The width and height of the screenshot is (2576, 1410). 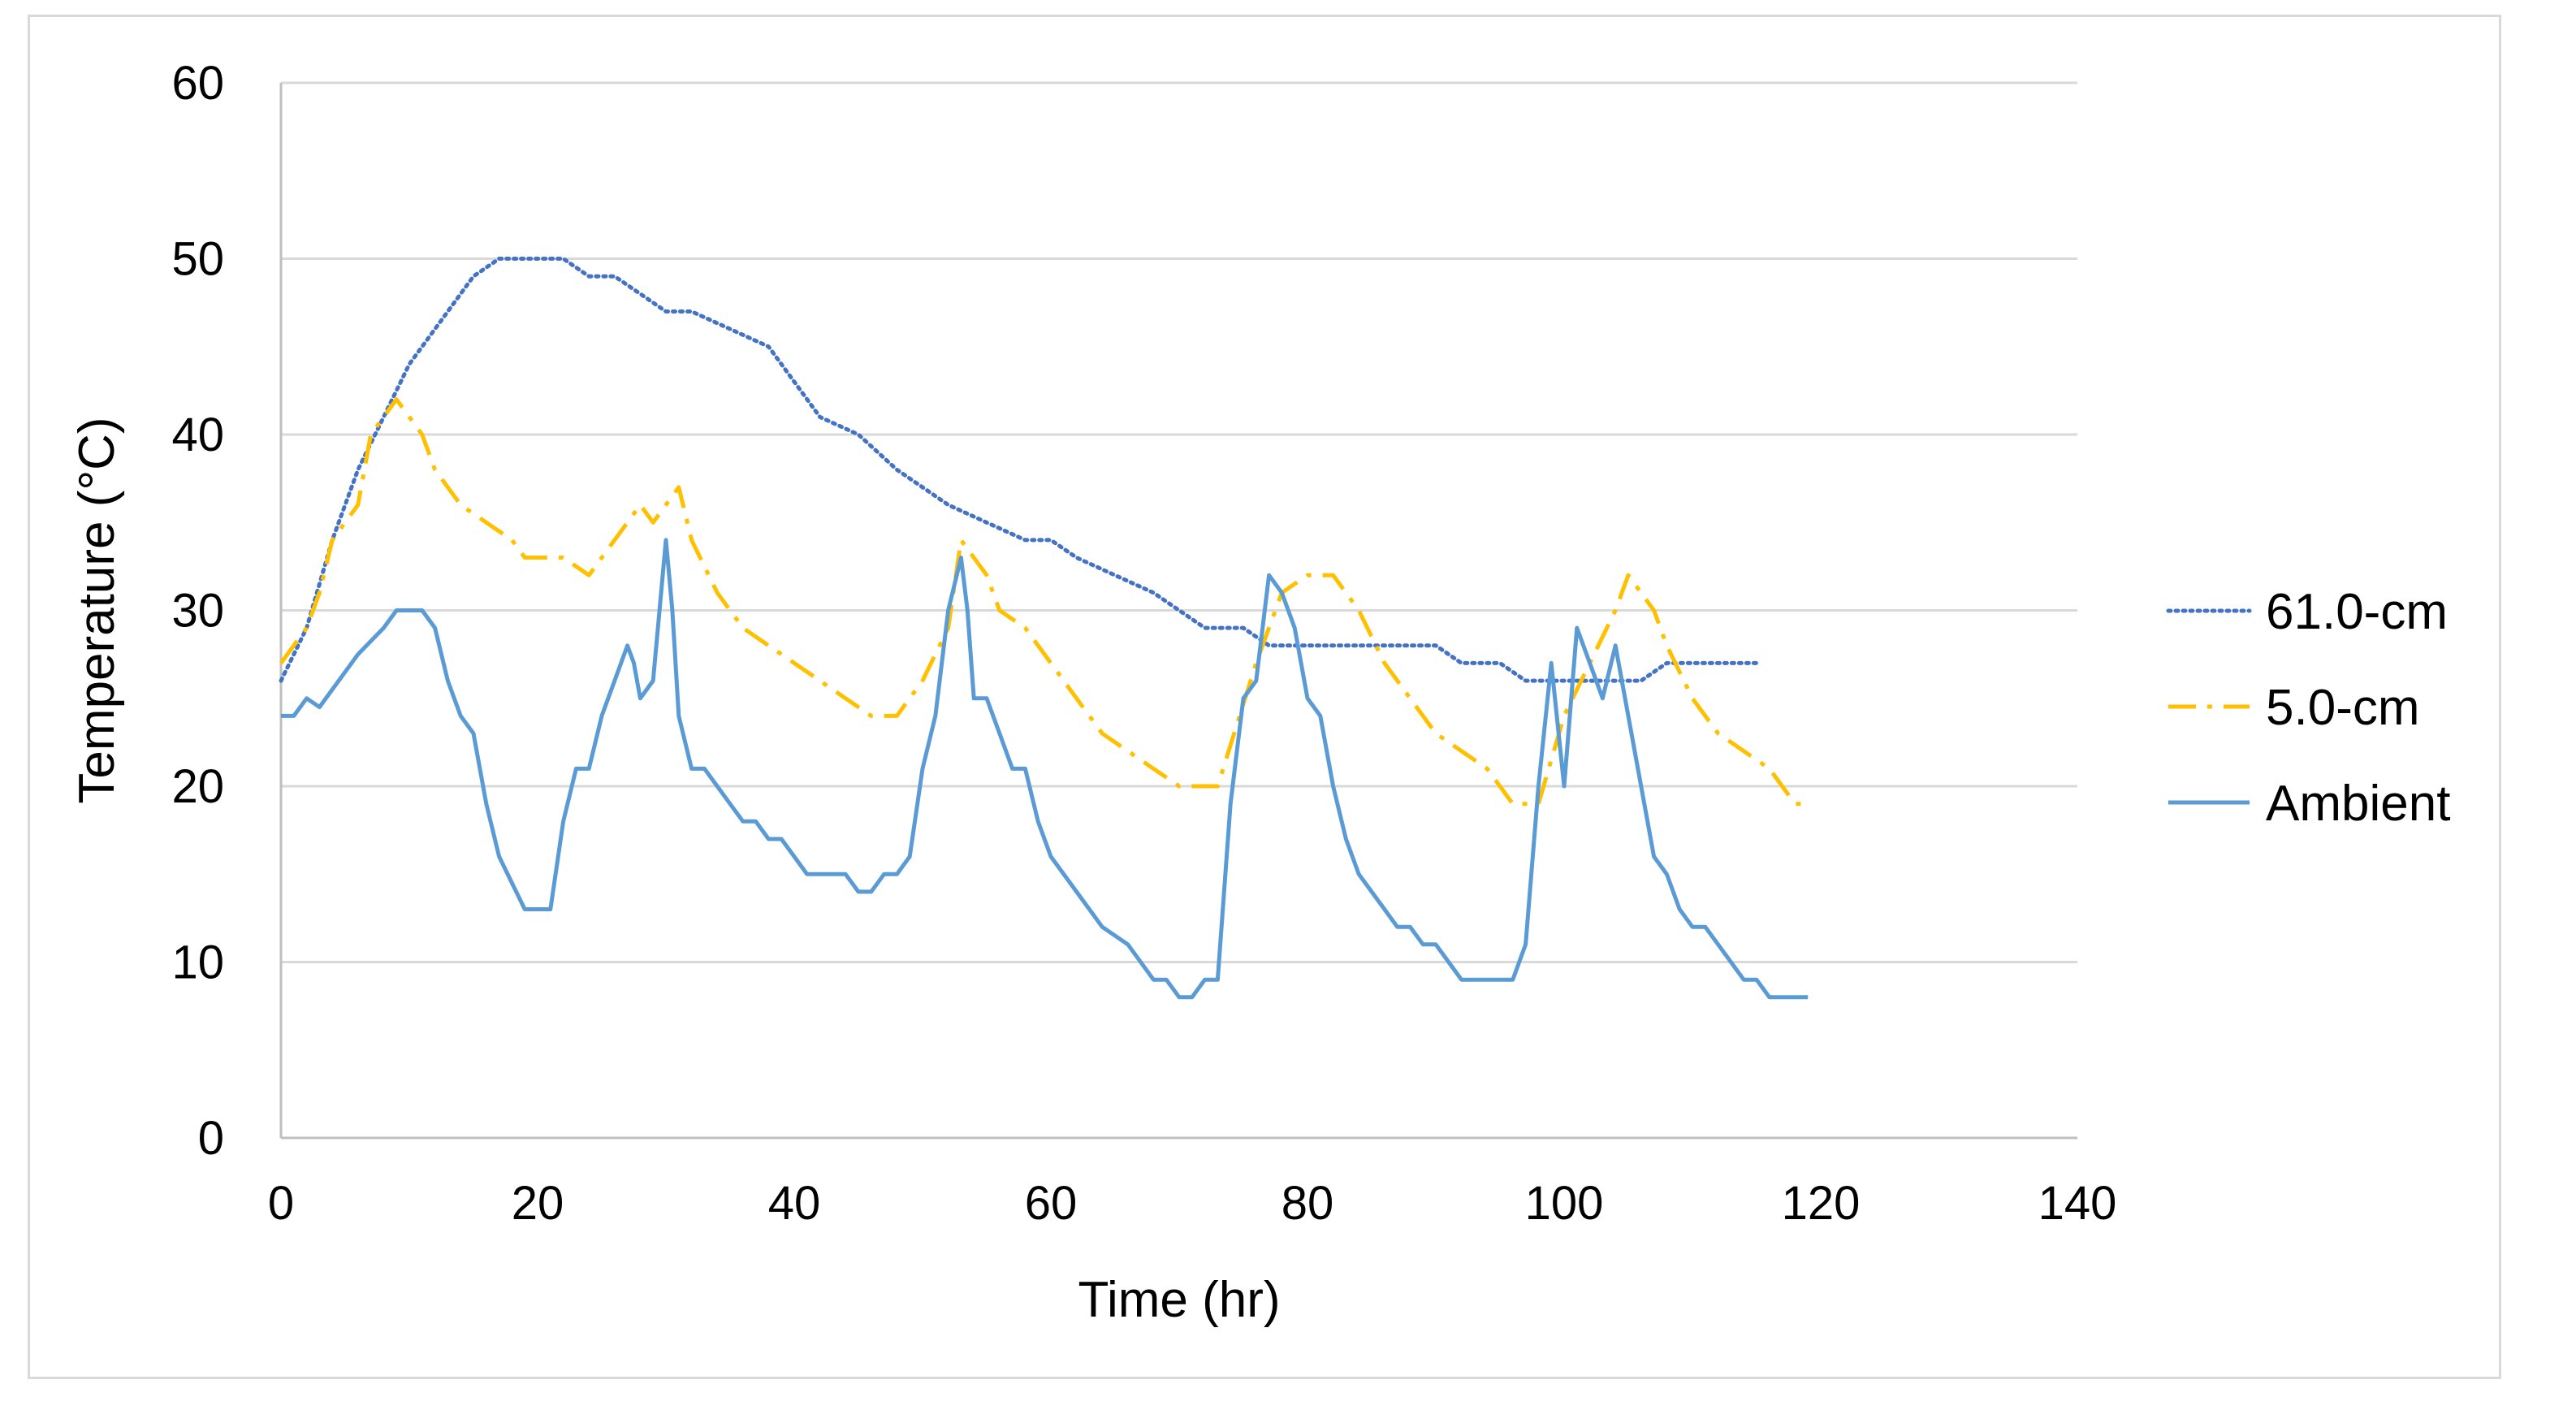 I want to click on x-tick-label-40: 40, so click(x=795, y=1203).